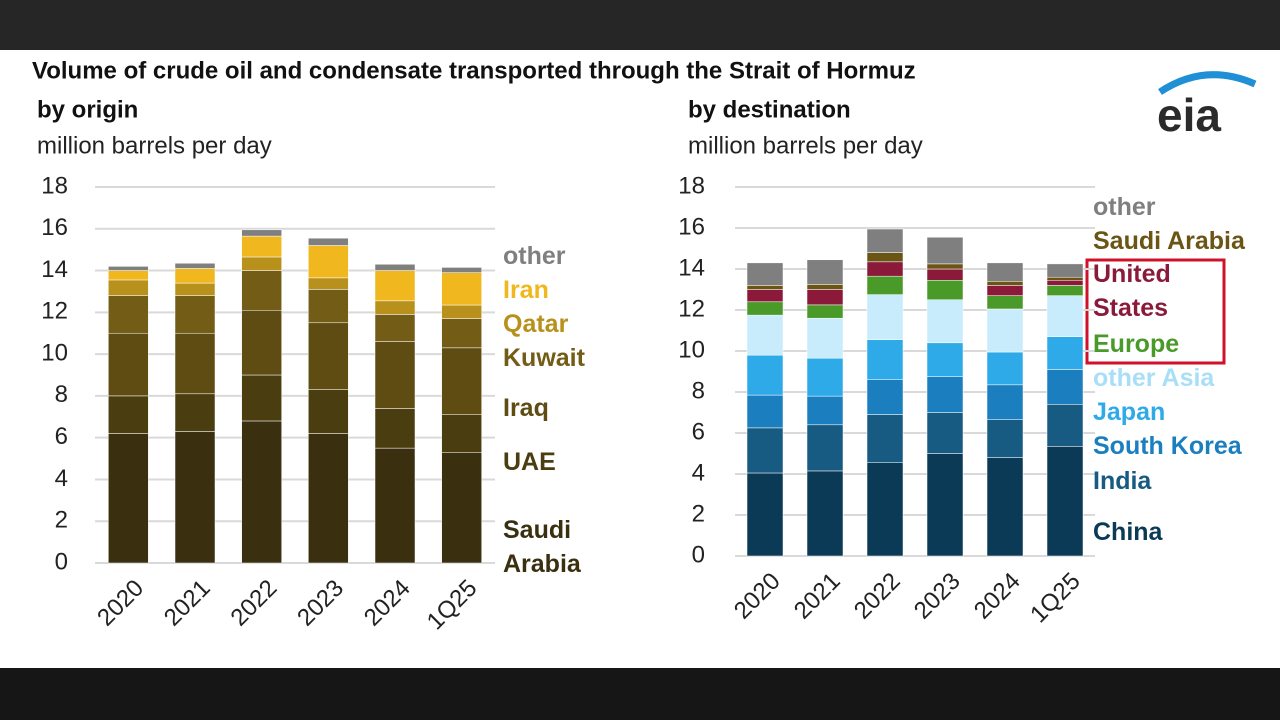  I want to click on y-tick-label: 10, so click(54, 352).